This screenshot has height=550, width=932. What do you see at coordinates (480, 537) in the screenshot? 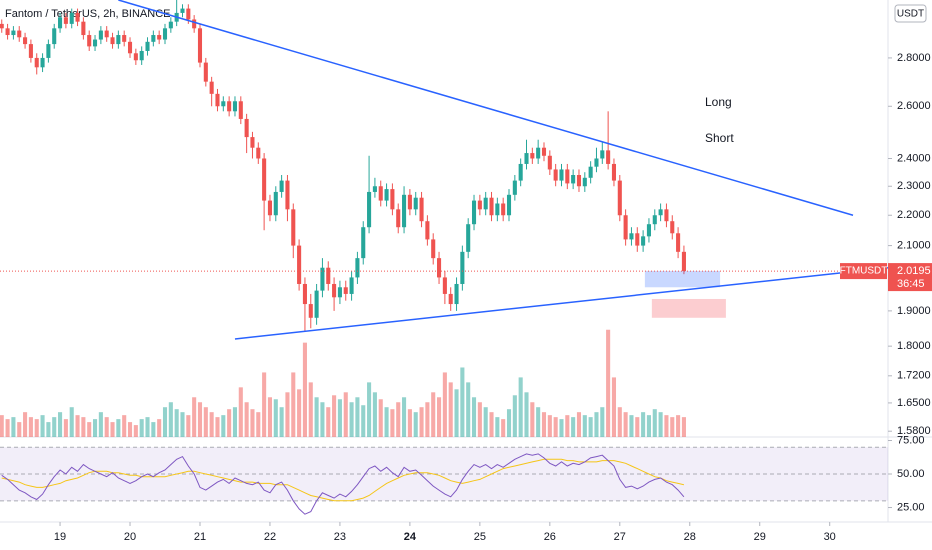
I see `x-tick-label: 25` at bounding box center [480, 537].